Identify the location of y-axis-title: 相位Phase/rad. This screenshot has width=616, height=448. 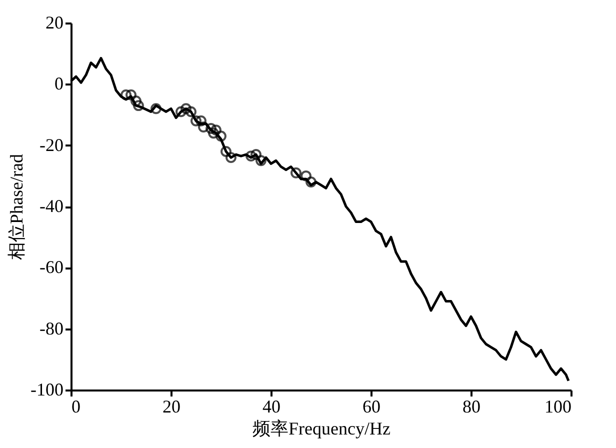
(16, 207).